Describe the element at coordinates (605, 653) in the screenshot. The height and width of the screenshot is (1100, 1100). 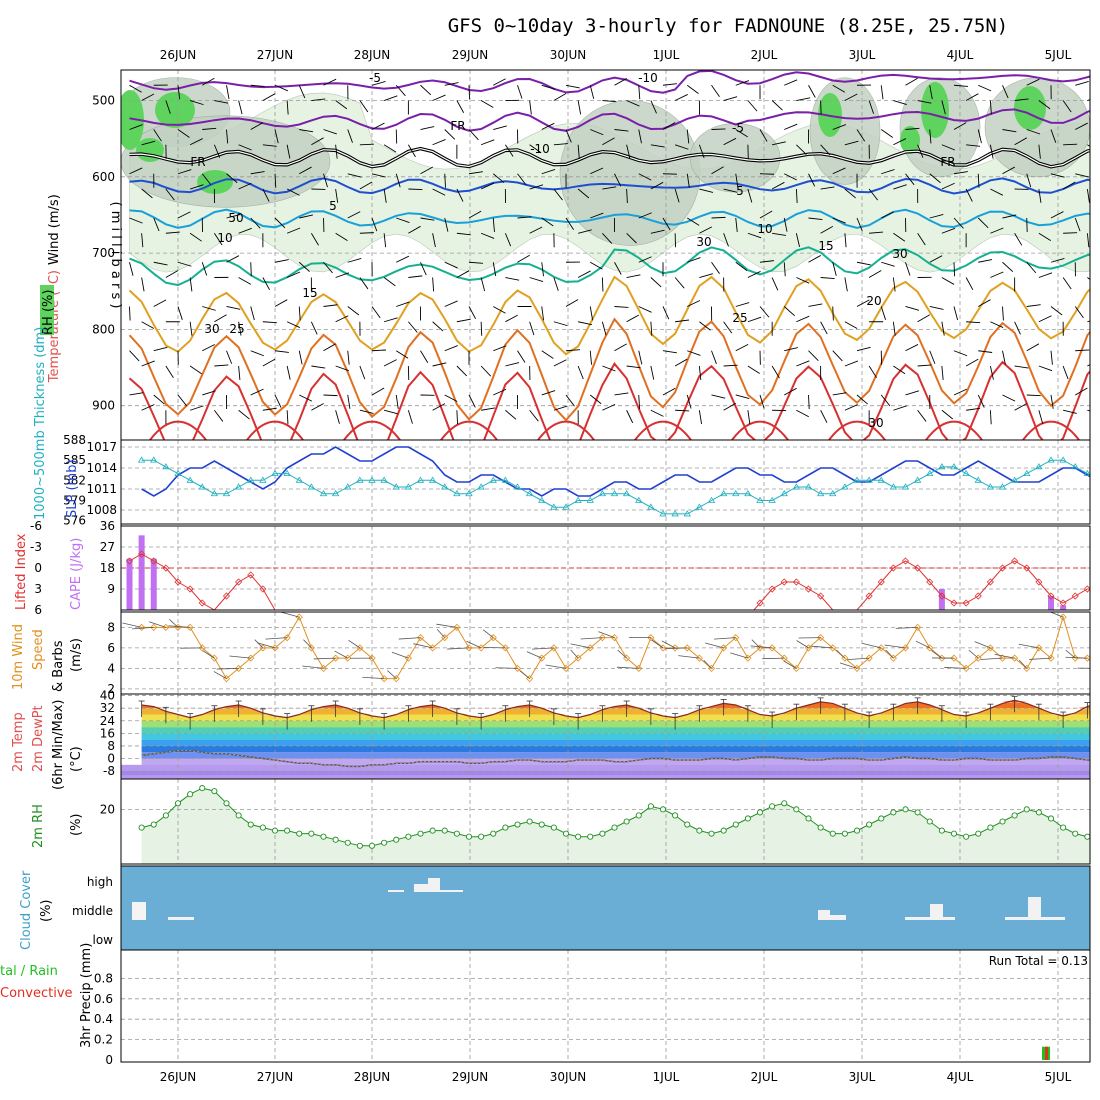
I see `panel-frame-wind` at that location.